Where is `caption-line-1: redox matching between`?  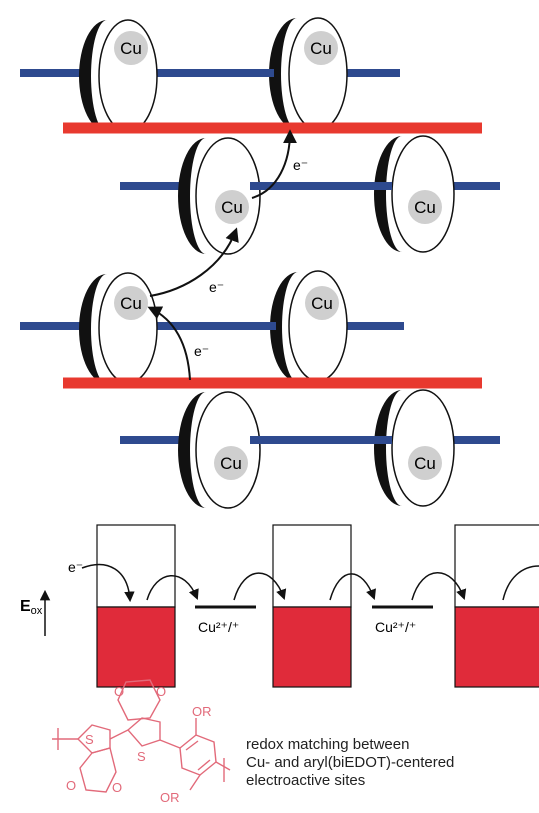 caption-line-1: redox matching between is located at coordinates (328, 744).